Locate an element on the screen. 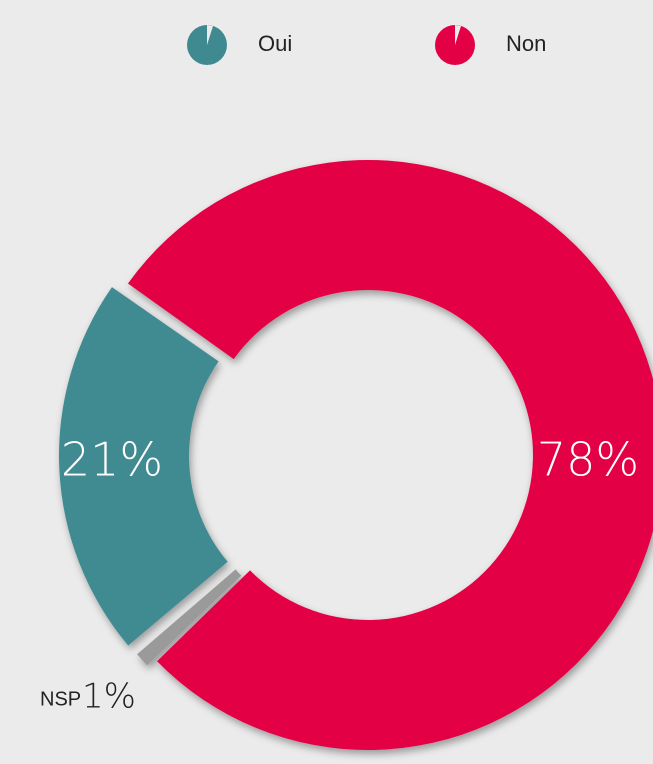 The height and width of the screenshot is (764, 653). legend-label: Oui is located at coordinates (275, 43).